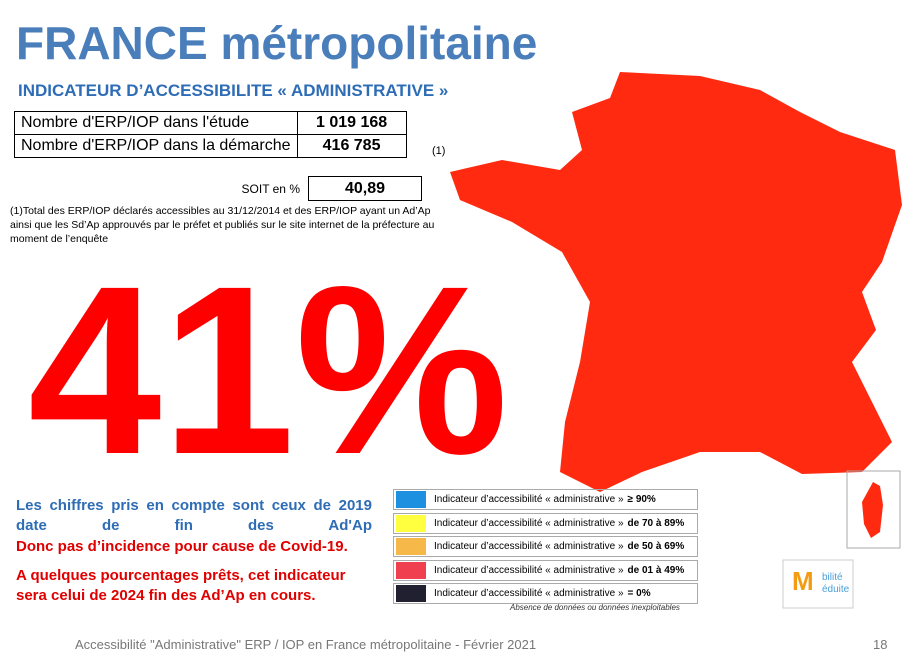 This screenshot has height=668, width=923. Describe the element at coordinates (277, 43) in the screenshot. I see `title: FRANCE métropolitaine` at that location.